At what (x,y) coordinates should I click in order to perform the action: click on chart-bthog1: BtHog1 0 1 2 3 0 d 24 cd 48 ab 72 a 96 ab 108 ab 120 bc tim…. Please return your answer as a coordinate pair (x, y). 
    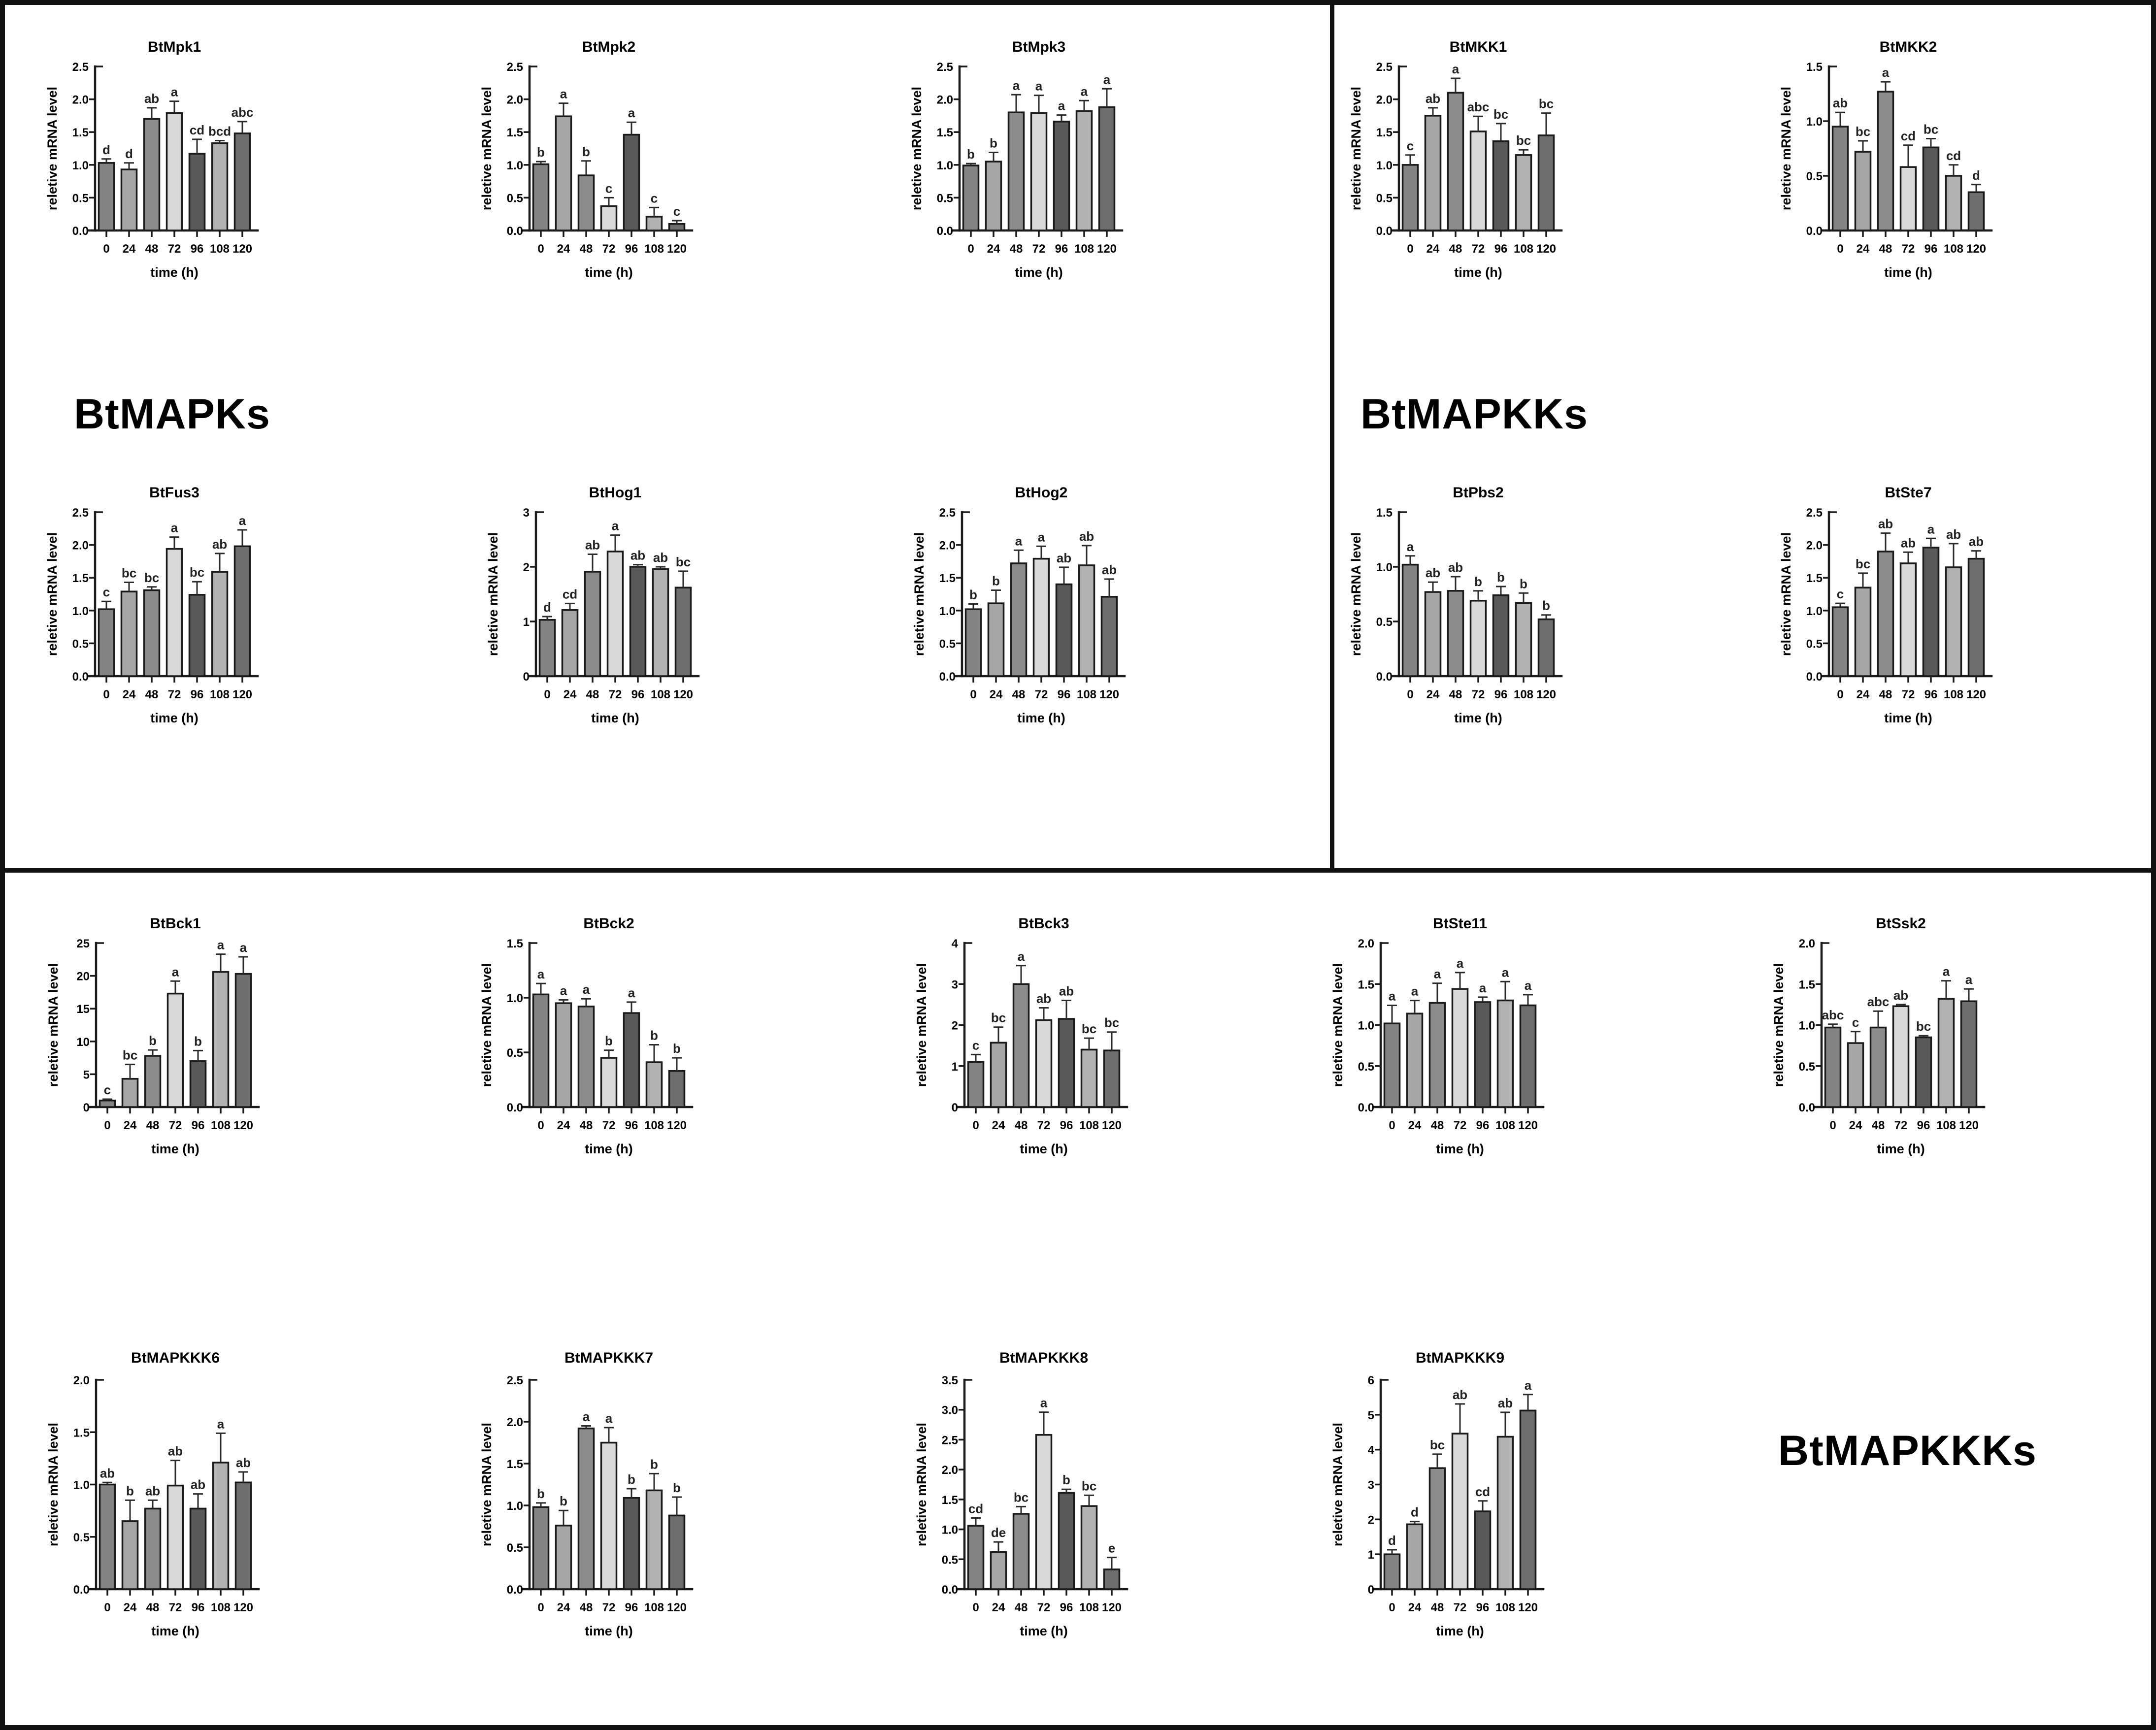
    Looking at the image, I should click on (616, 601).